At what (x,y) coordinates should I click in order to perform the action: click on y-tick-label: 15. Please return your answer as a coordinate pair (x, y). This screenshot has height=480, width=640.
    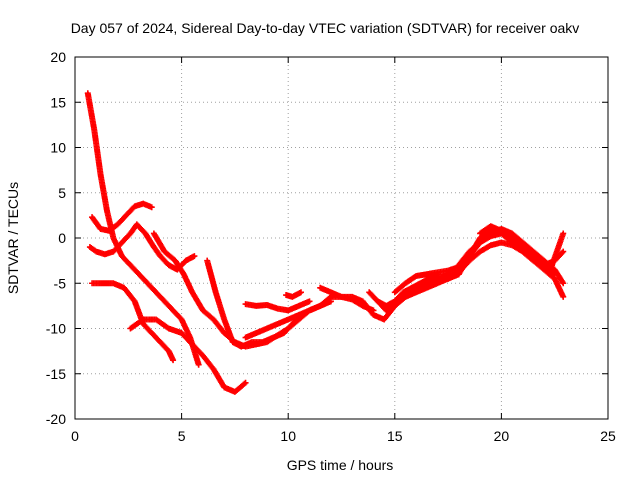
    Looking at the image, I should click on (58, 102).